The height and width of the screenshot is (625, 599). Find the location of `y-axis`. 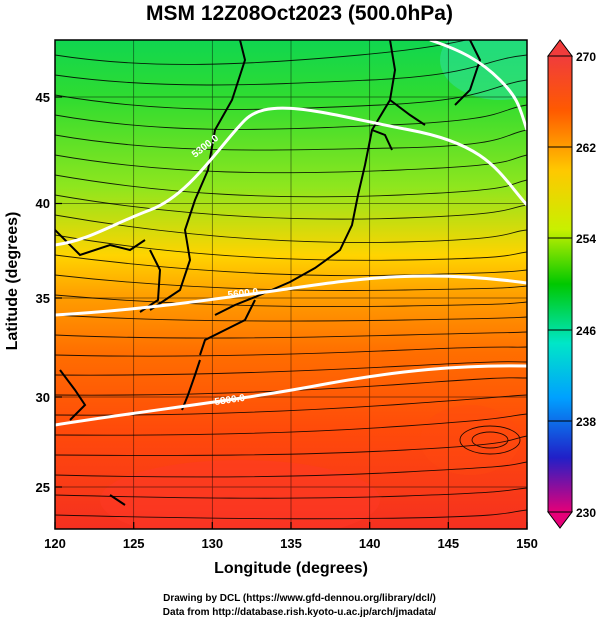

y-axis is located at coordinates (58, 292).